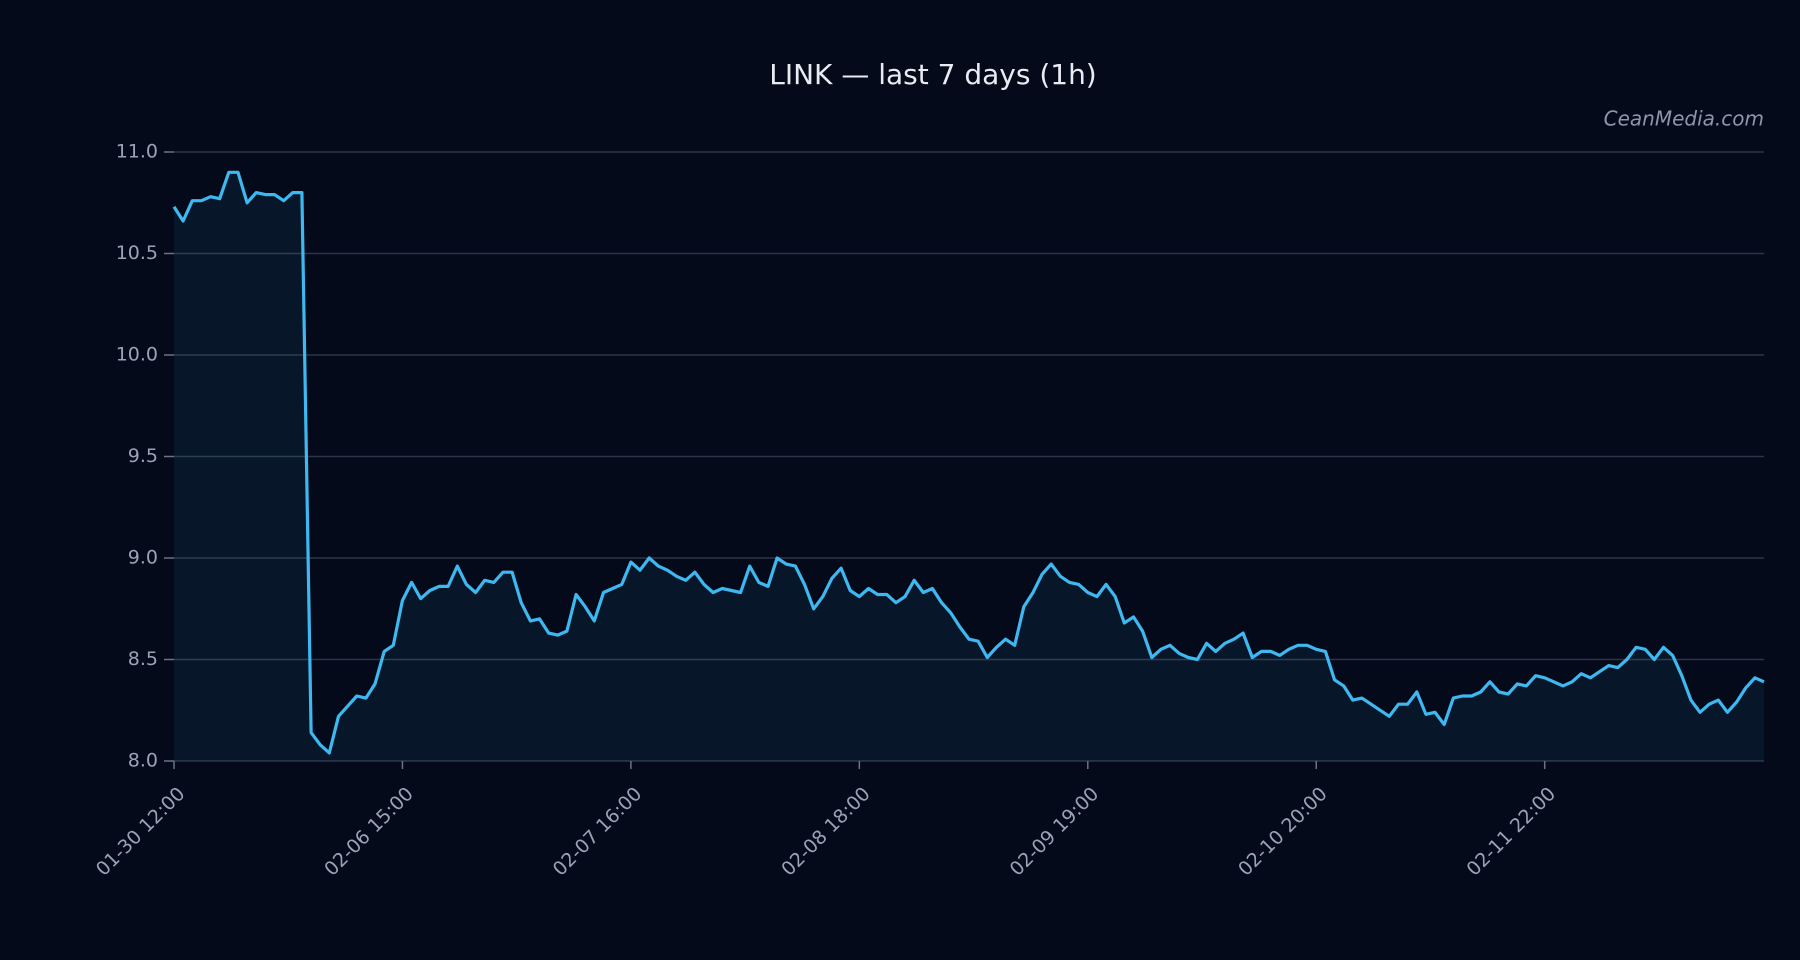  I want to click on y-tick-label: 9.0, so click(143, 558).